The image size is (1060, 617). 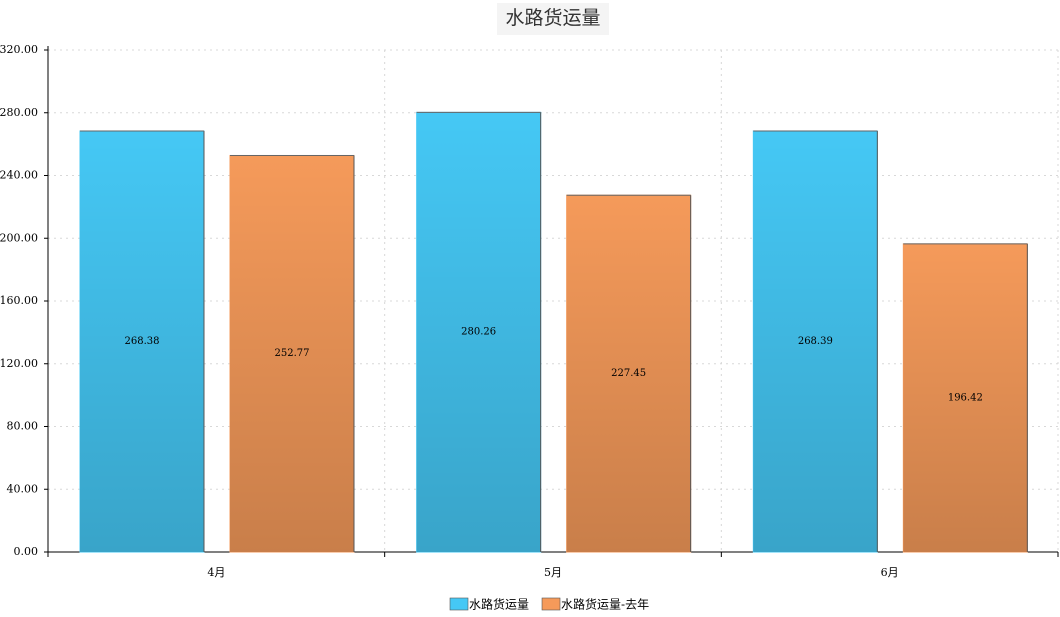 I want to click on x-tick-label: 5月, so click(x=553, y=572).